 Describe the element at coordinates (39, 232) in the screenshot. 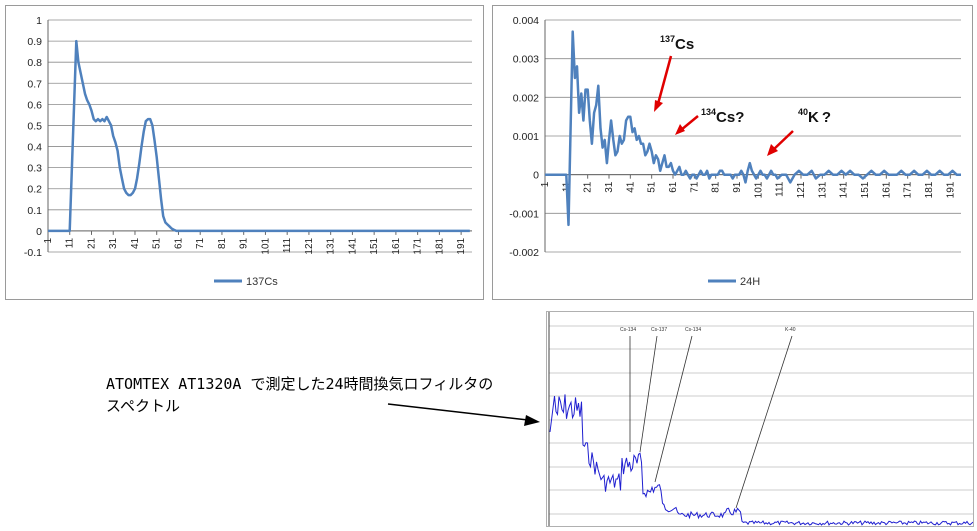

I see `left-y-tick-label: 0` at that location.